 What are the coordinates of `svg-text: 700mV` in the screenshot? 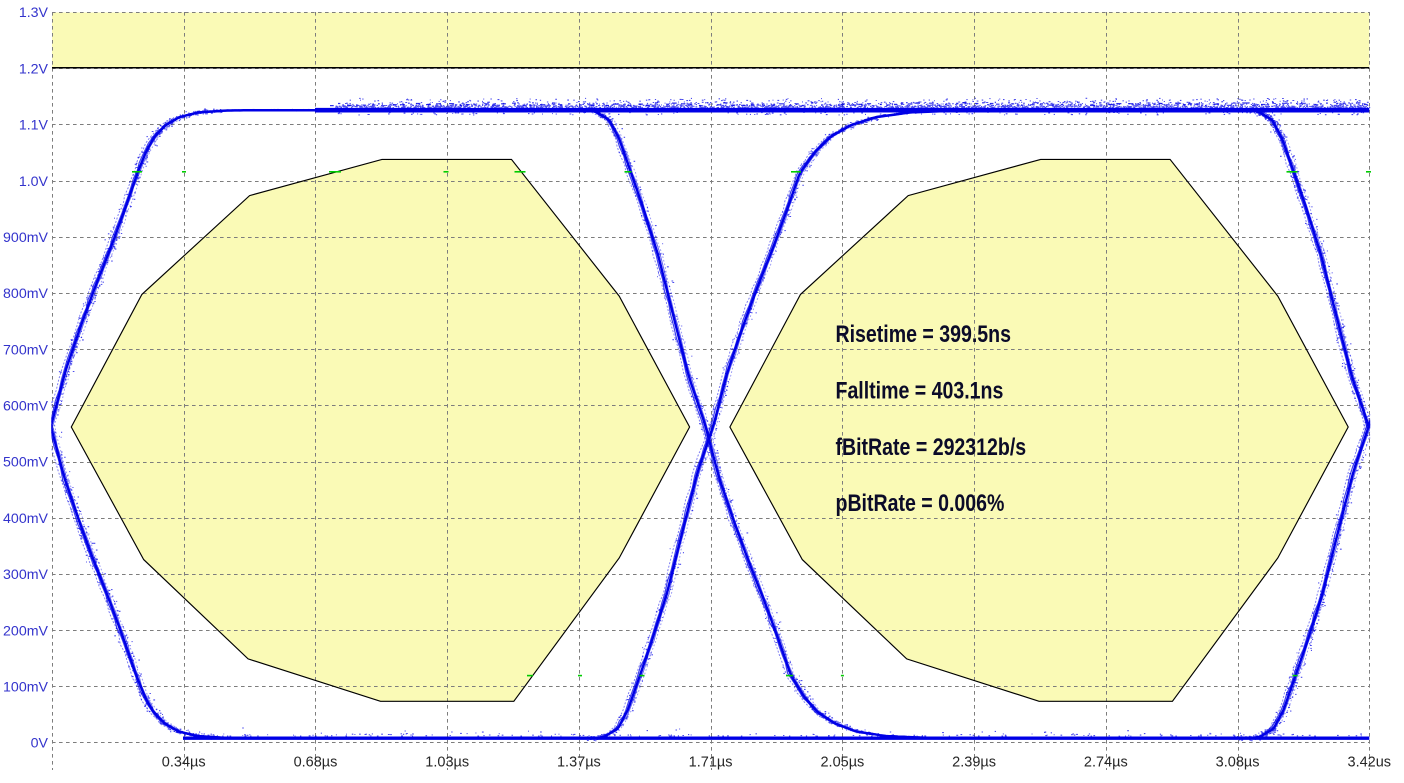 It's located at (25, 350).